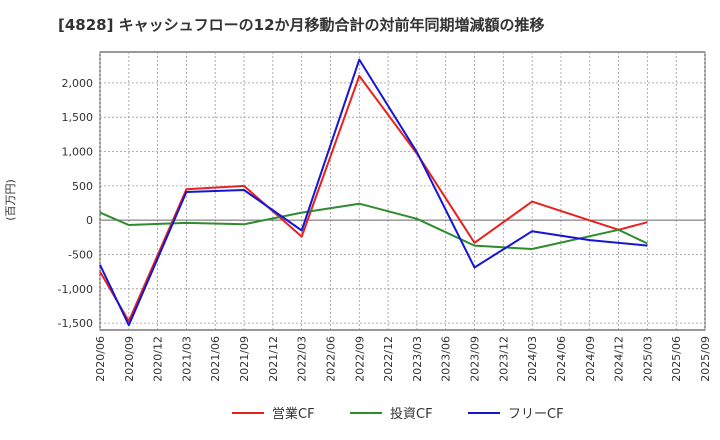 This screenshot has width=720, height=440. I want to click on legend-label: フリーCF, so click(536, 414).